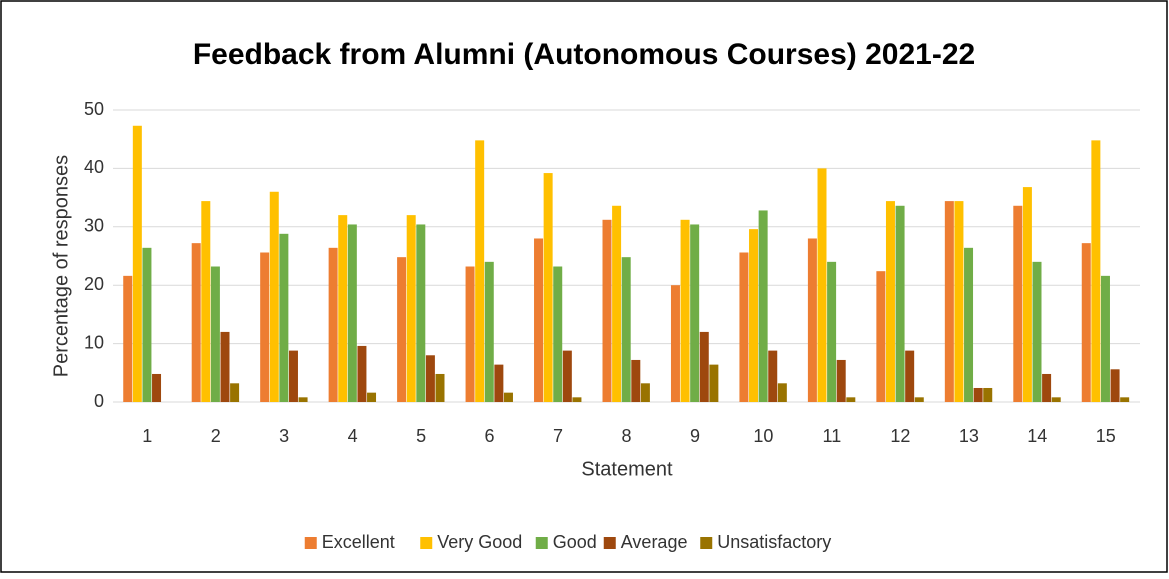 Image resolution: width=1169 pixels, height=579 pixels. I want to click on y-tick-label: 50, so click(94, 109).